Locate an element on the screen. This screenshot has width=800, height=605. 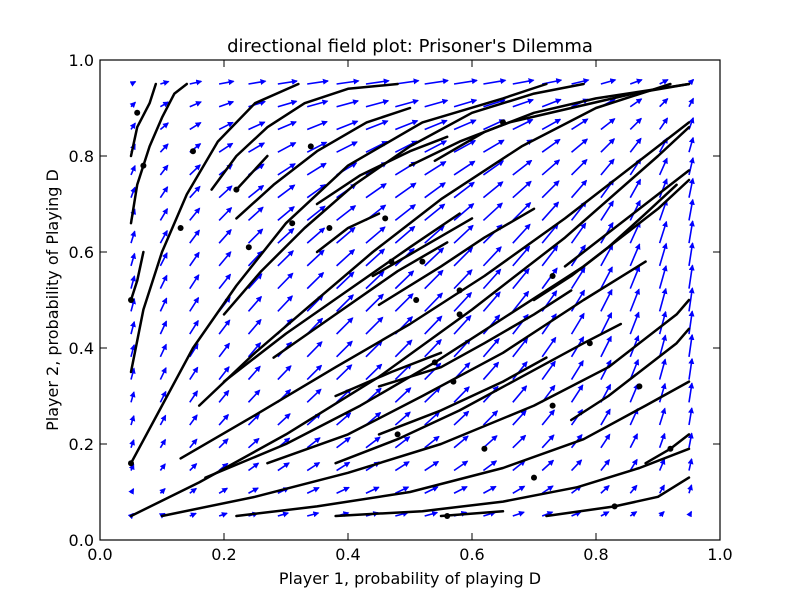
y-tick-label: 0.6 is located at coordinates (81, 252).